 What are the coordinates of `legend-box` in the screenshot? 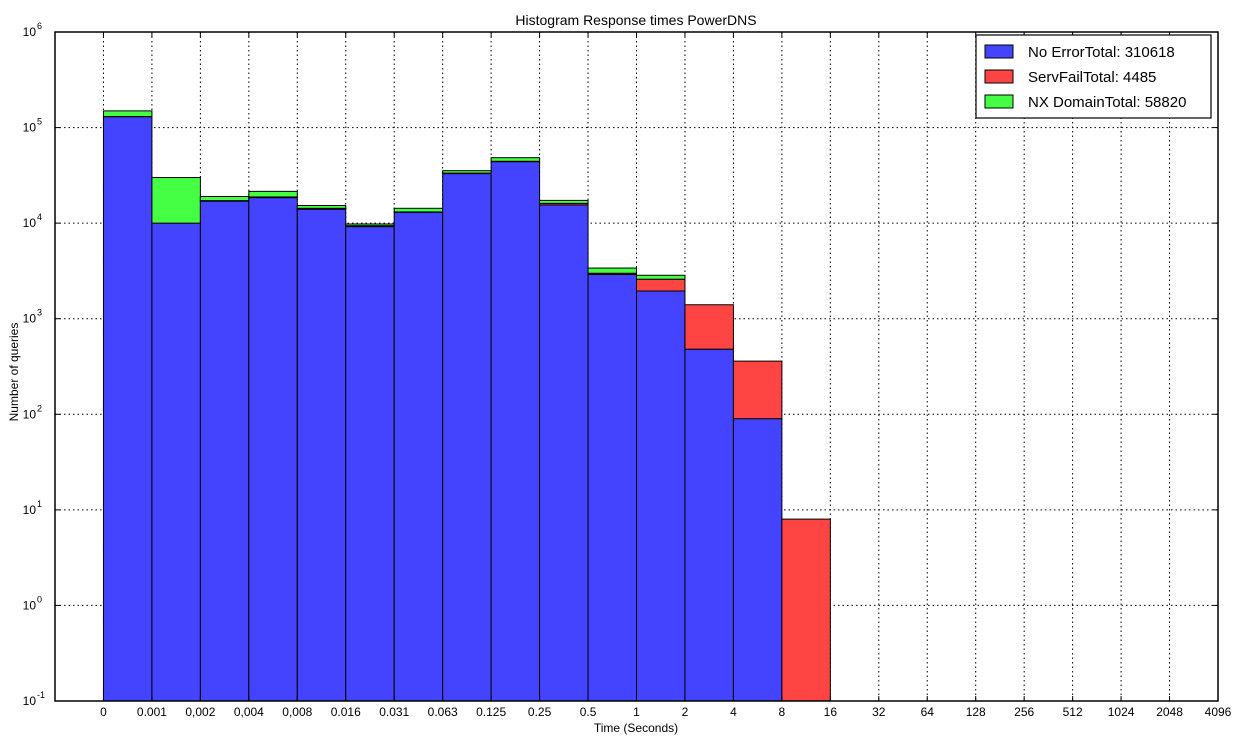 It's located at (1093, 76).